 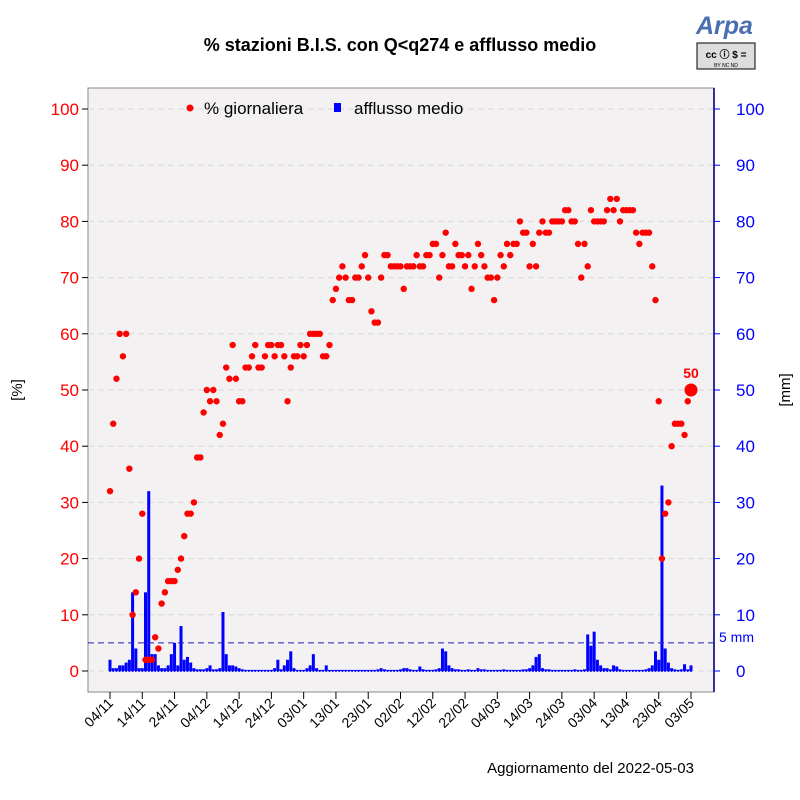 I want to click on left-tick-label: 60, so click(x=69, y=334).